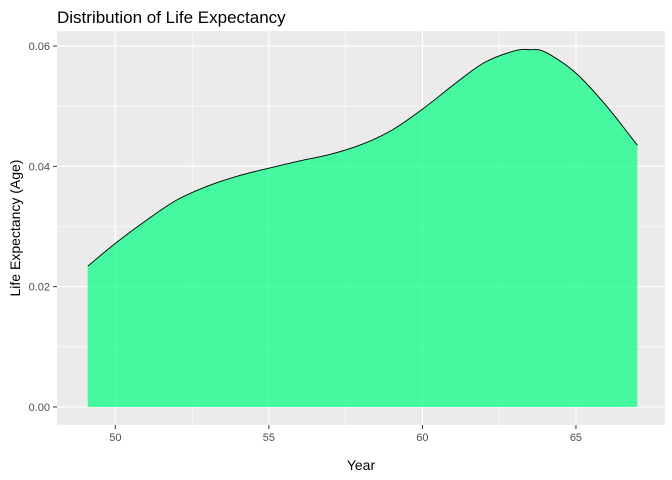  What do you see at coordinates (43, 227) in the screenshot?
I see `y-axis: 0.00 0.02 0.04 0.06` at bounding box center [43, 227].